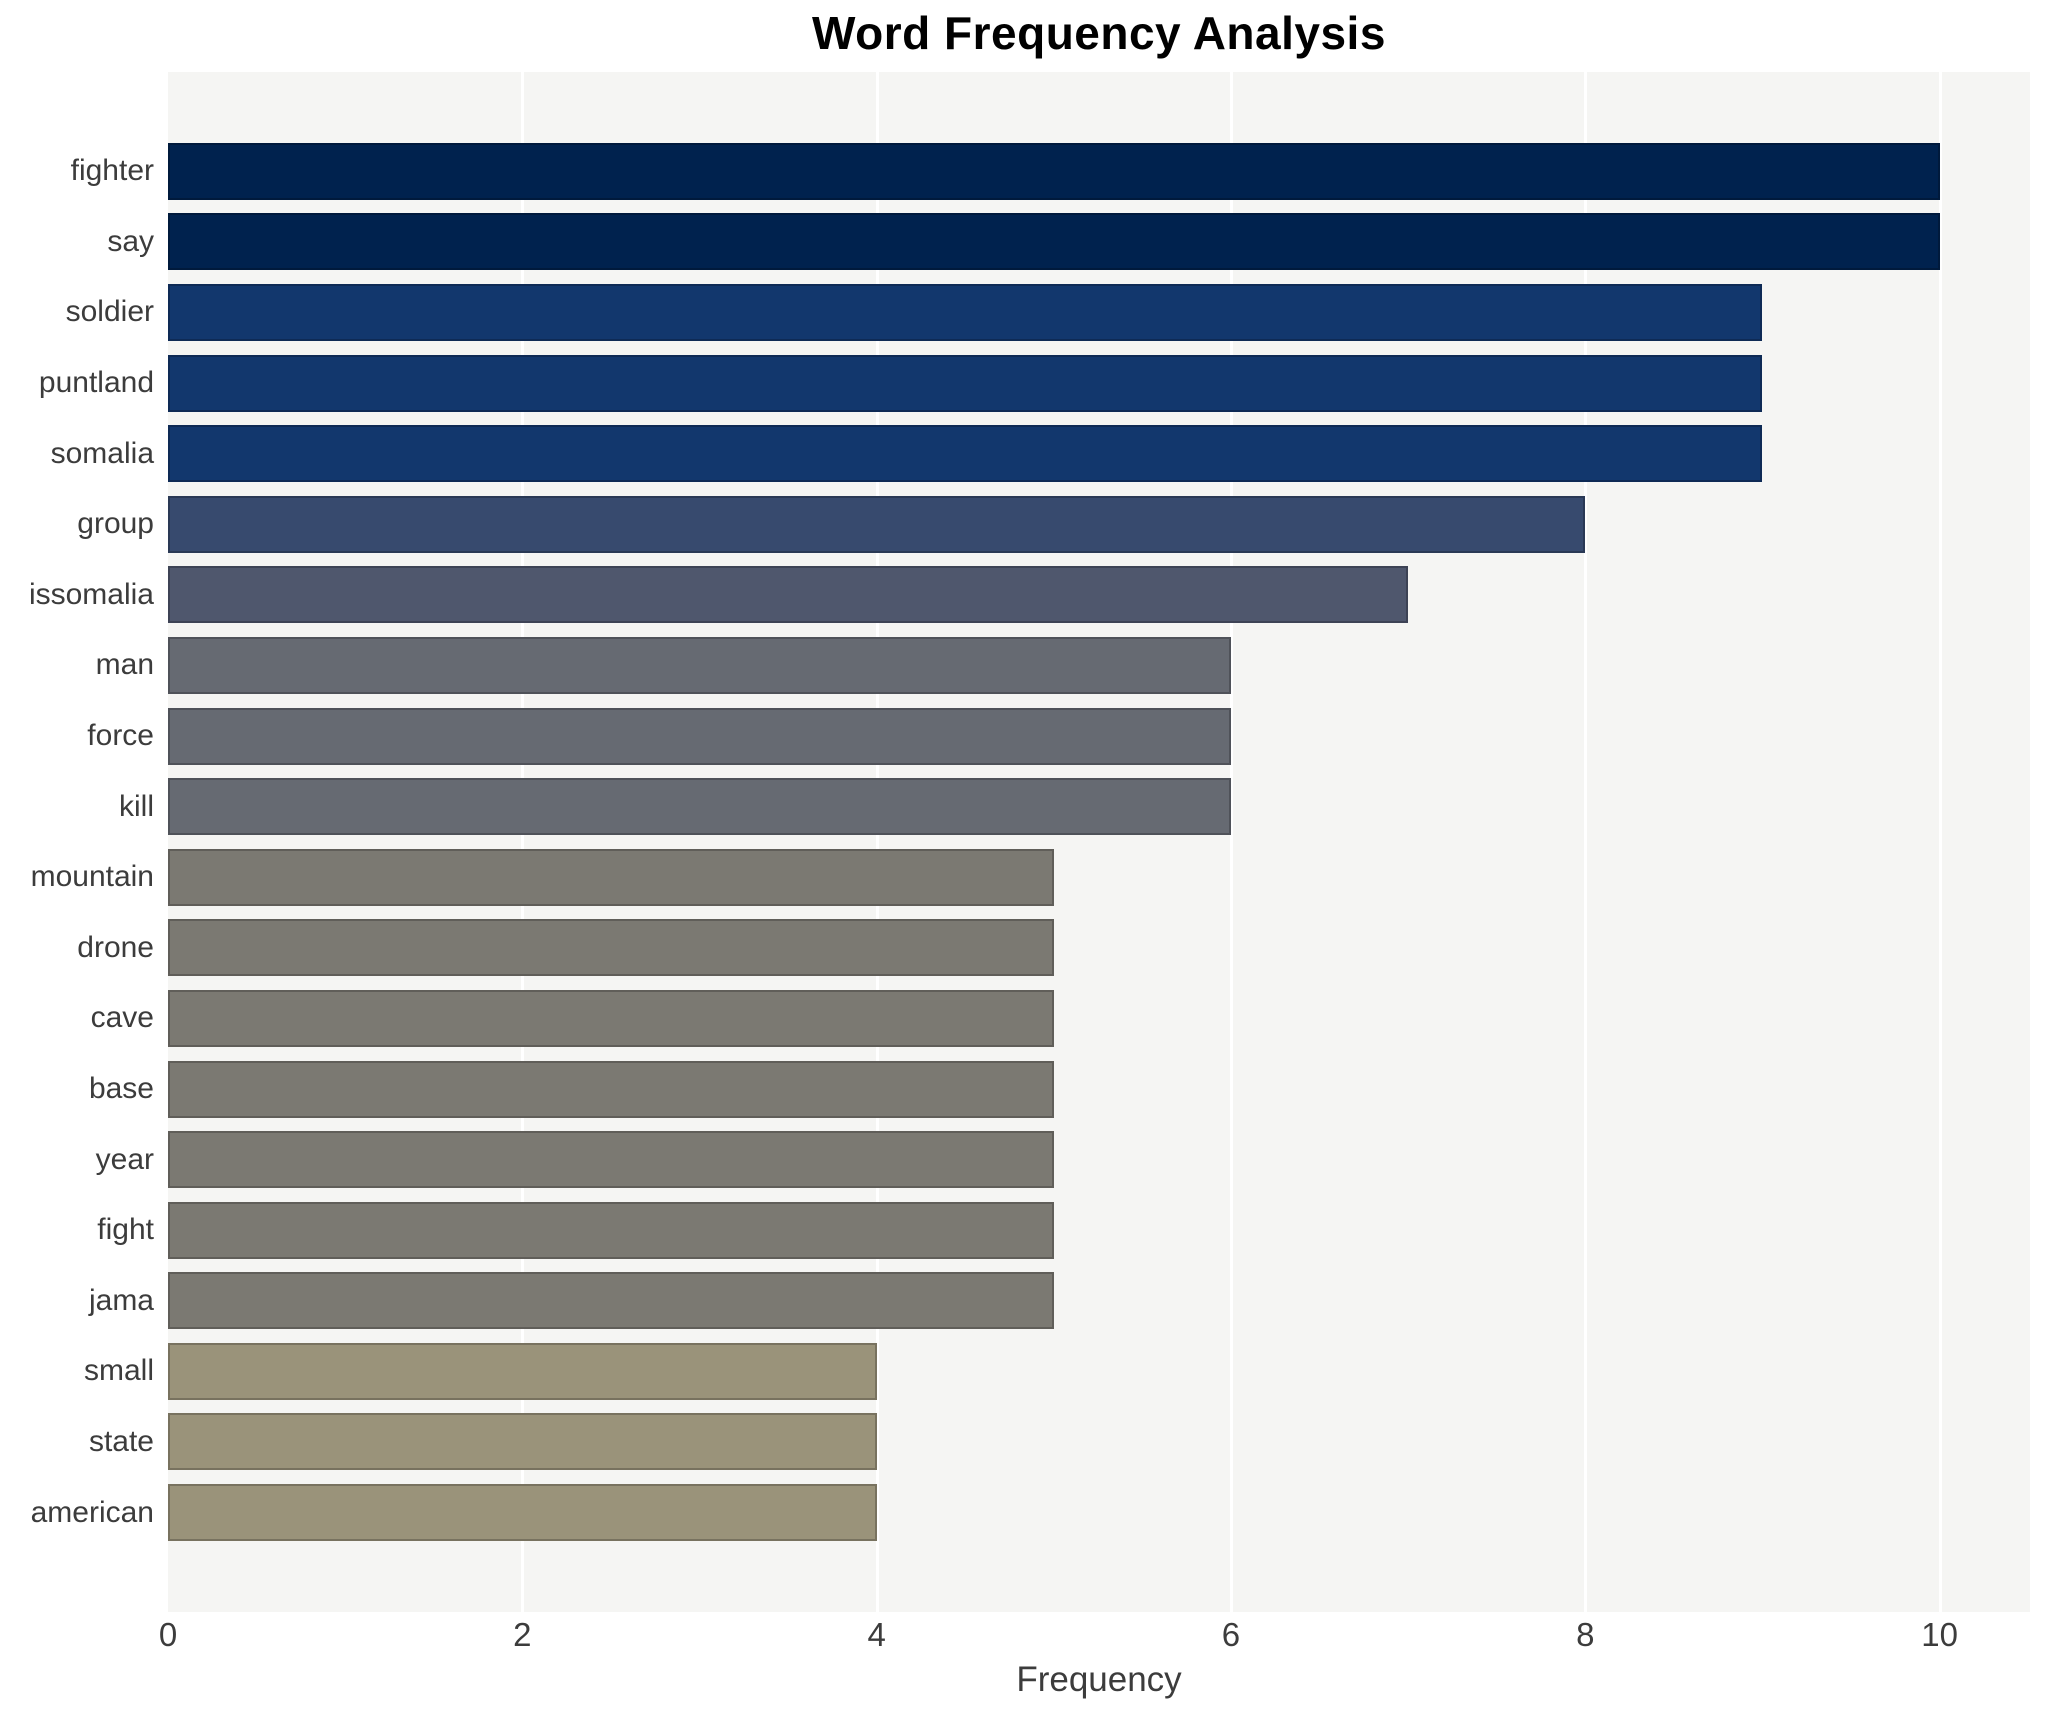 The image size is (2048, 1710). What do you see at coordinates (965, 383) in the screenshot?
I see `bar-puntland` at bounding box center [965, 383].